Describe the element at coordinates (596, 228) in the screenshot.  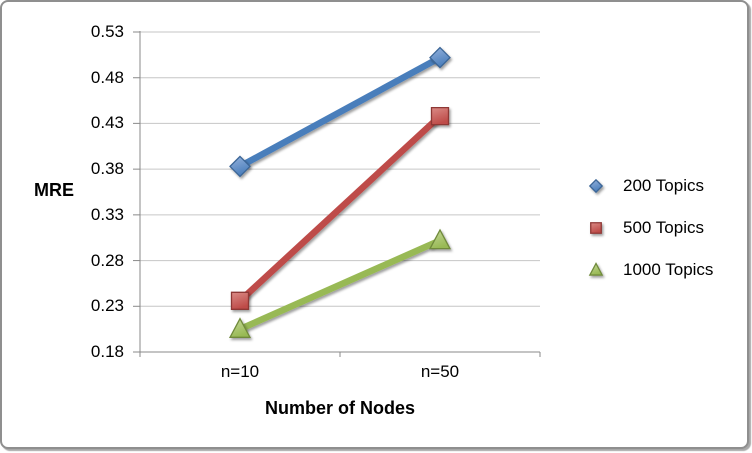
I see `legend-key-square-icon` at that location.